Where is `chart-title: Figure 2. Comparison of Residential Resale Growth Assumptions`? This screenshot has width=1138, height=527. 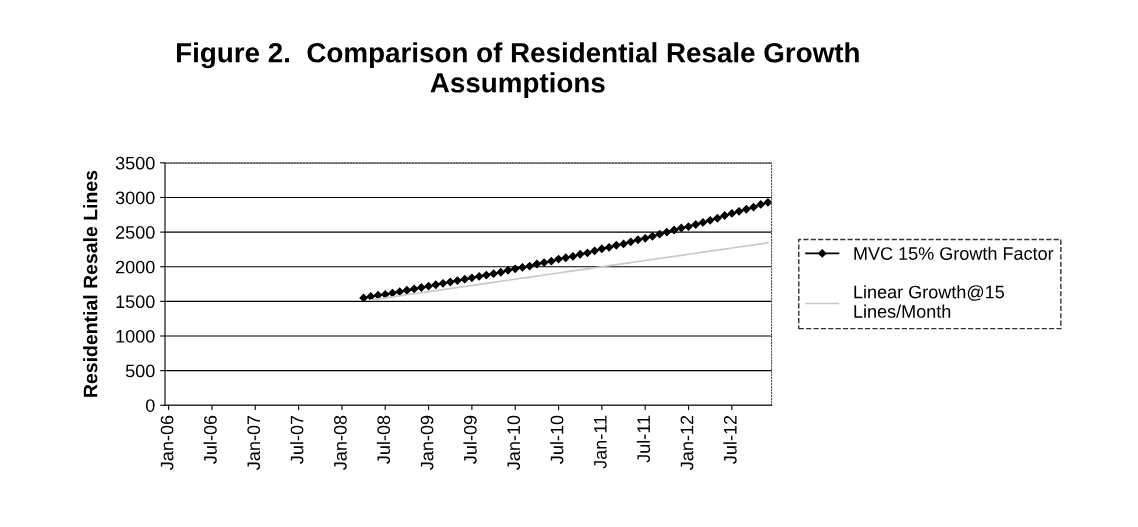 chart-title: Figure 2. Comparison of Residential Resale Growth Assumptions is located at coordinates (518, 70).